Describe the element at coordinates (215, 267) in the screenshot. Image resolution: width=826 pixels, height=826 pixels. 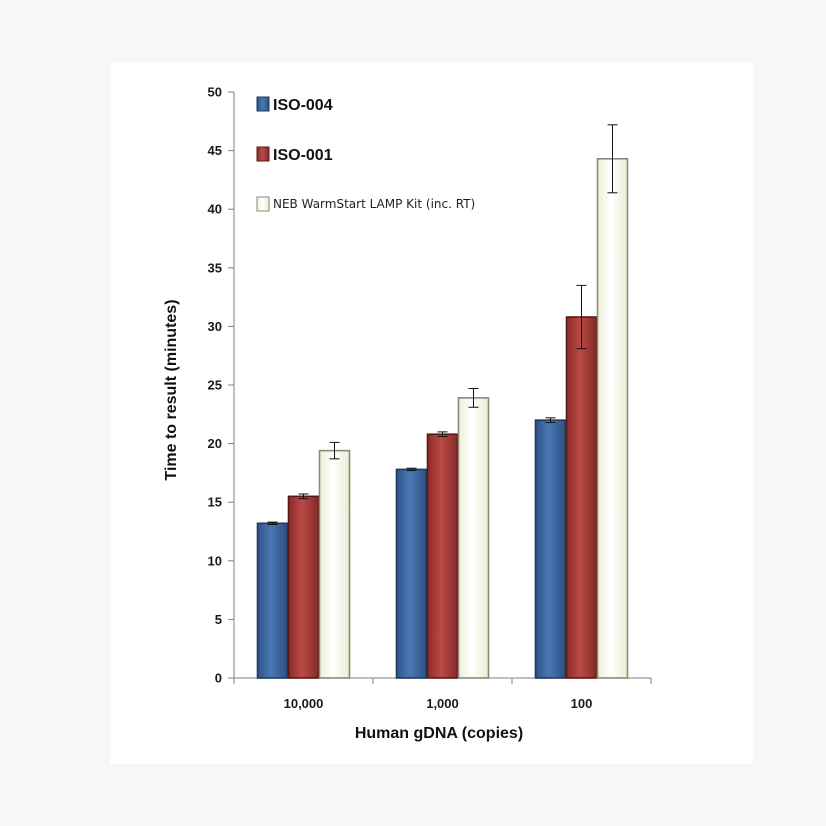
I see `y-tick-label: 35` at that location.